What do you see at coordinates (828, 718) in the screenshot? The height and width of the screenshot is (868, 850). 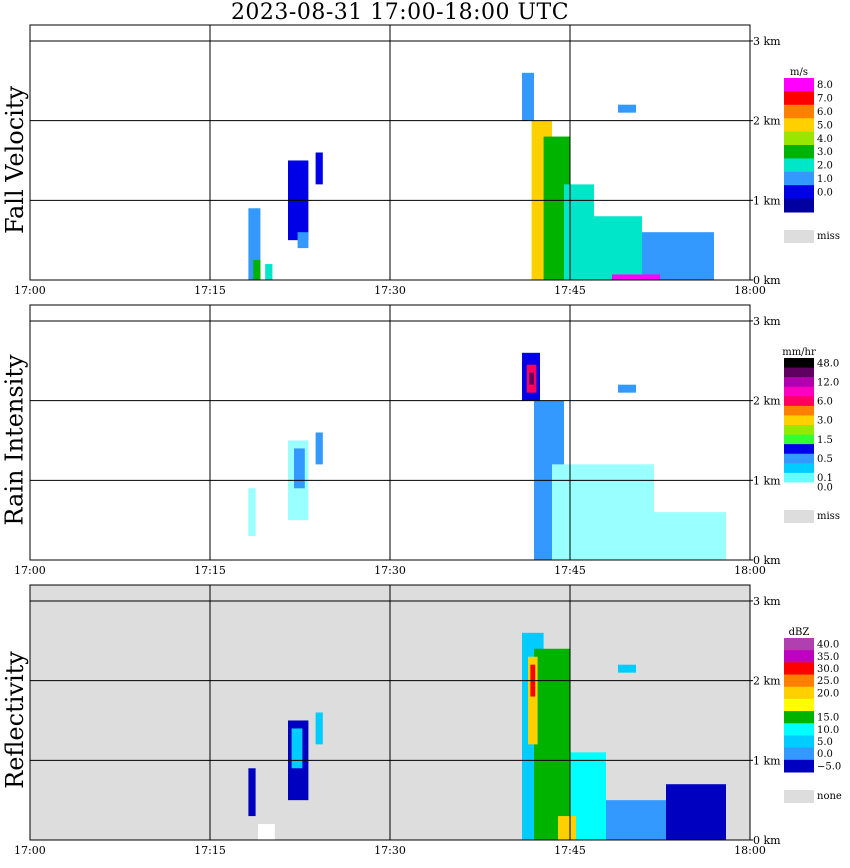 I see `legend-label: 15.0` at bounding box center [828, 718].